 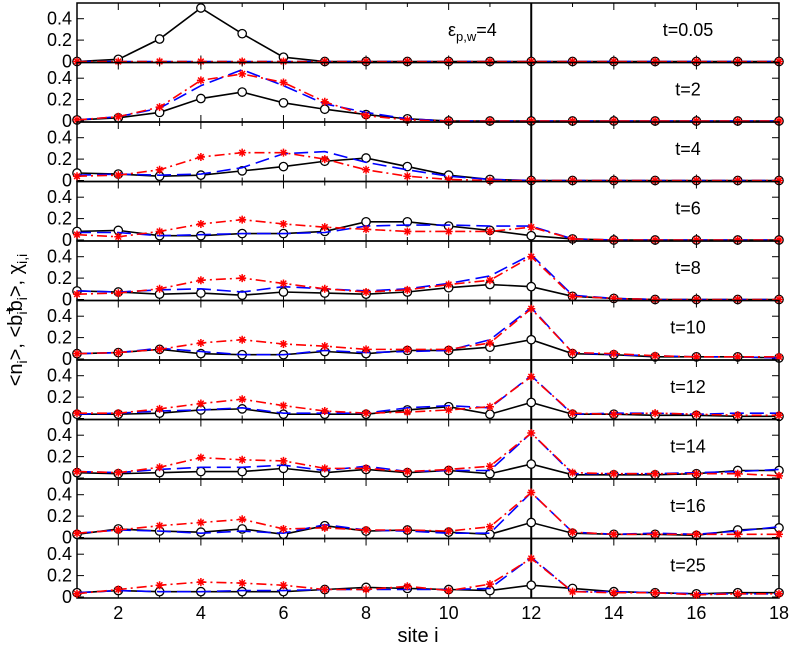 I want to click on panel-annotation: εp,w=4, so click(x=472, y=32).